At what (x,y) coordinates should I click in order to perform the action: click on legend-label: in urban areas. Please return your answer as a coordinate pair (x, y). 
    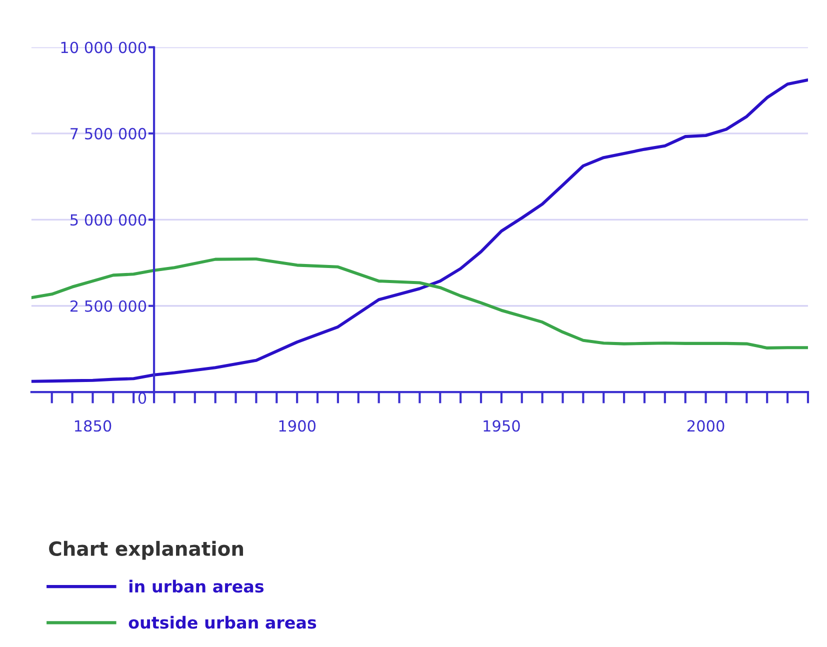
    Looking at the image, I should click on (196, 586).